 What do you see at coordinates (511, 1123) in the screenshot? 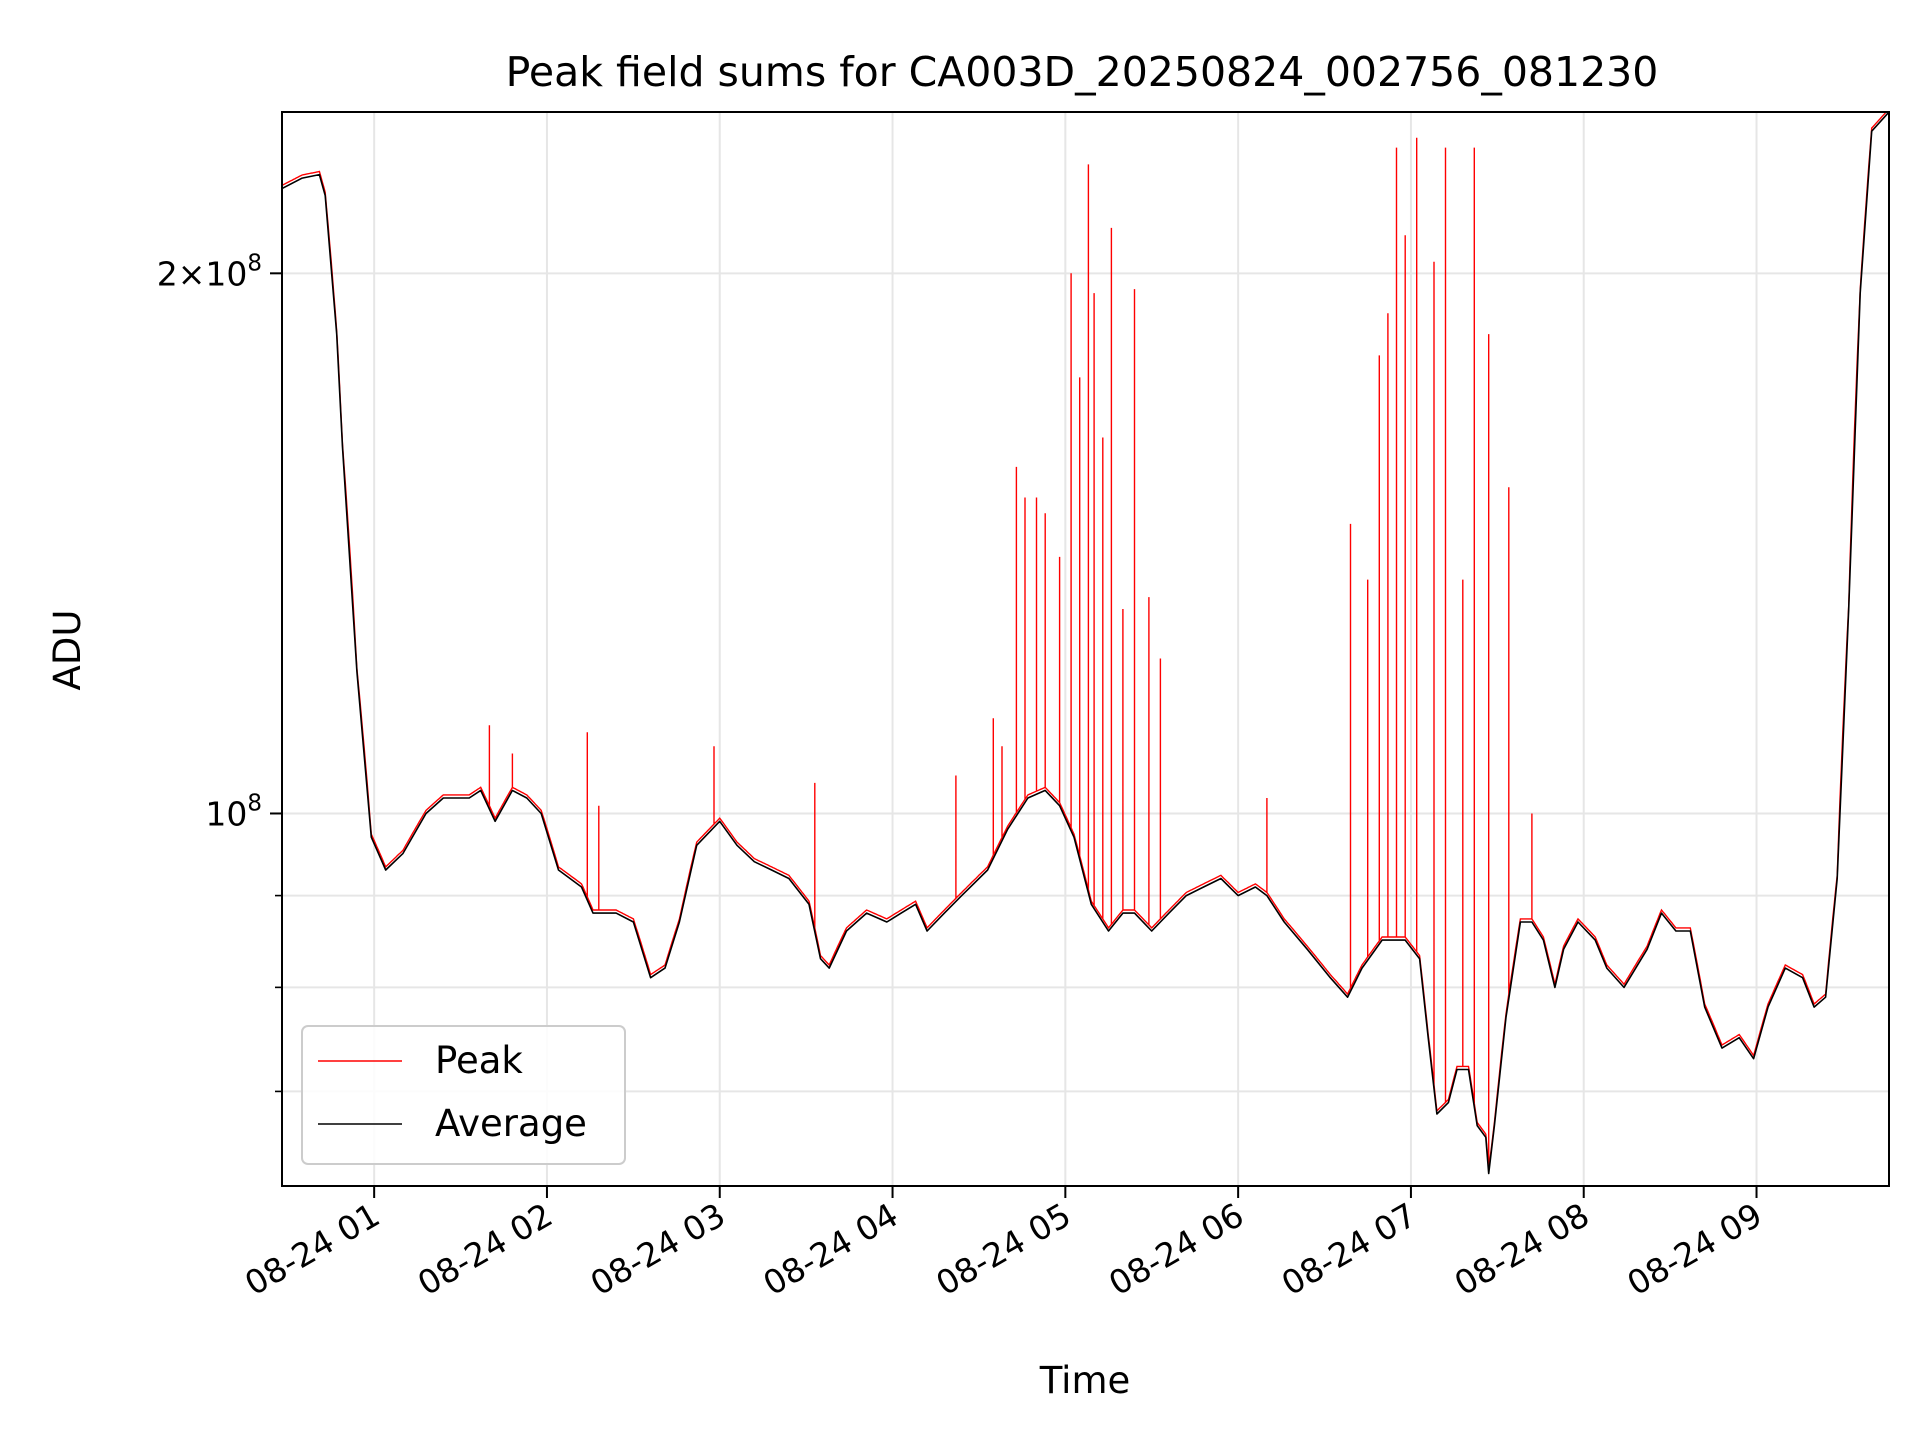
I see `legend-label-average: Average` at bounding box center [511, 1123].